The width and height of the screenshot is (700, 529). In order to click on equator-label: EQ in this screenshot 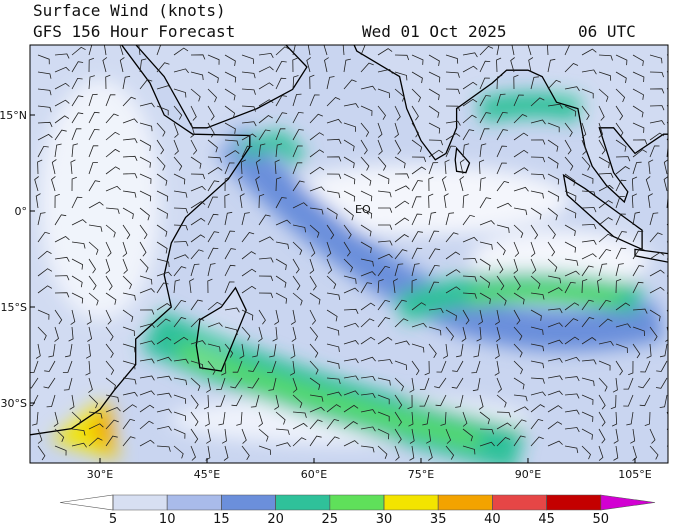, I will do `click(363, 209)`.